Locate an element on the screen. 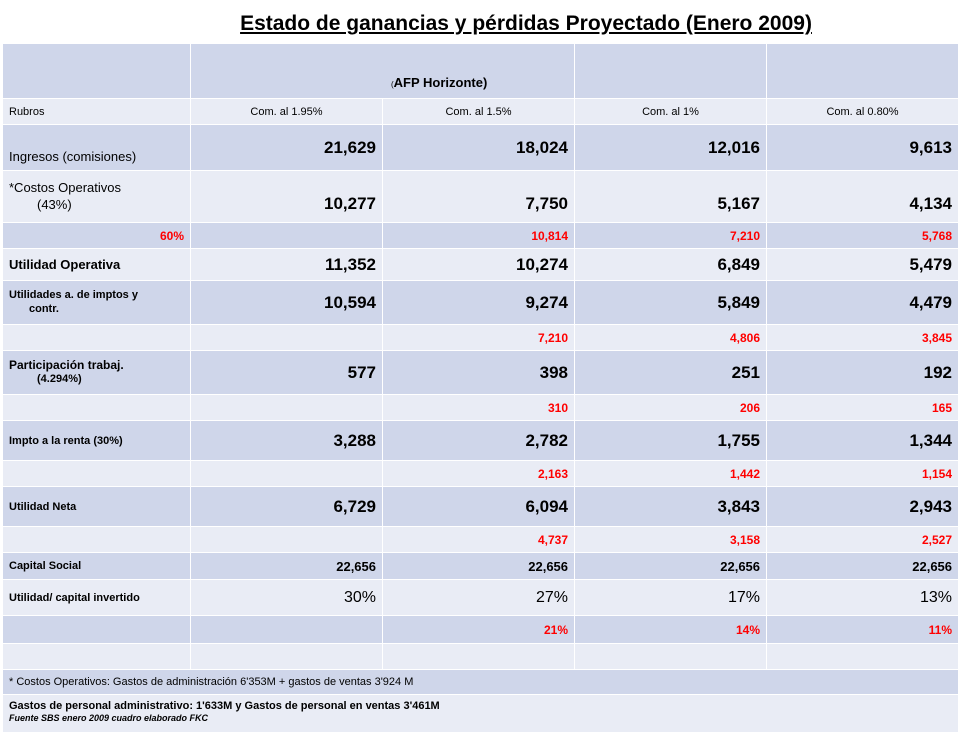 This screenshot has width=960, height=733. value-cell-red: 11% is located at coordinates (863, 629).